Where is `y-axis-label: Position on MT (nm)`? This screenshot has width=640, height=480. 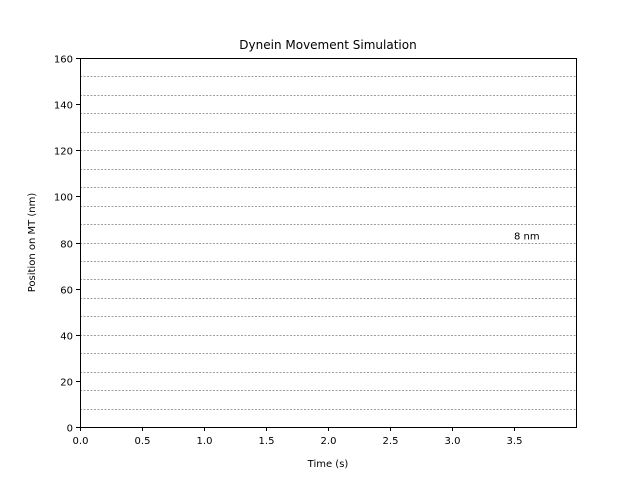 y-axis-label: Position on MT (nm) is located at coordinates (32, 243).